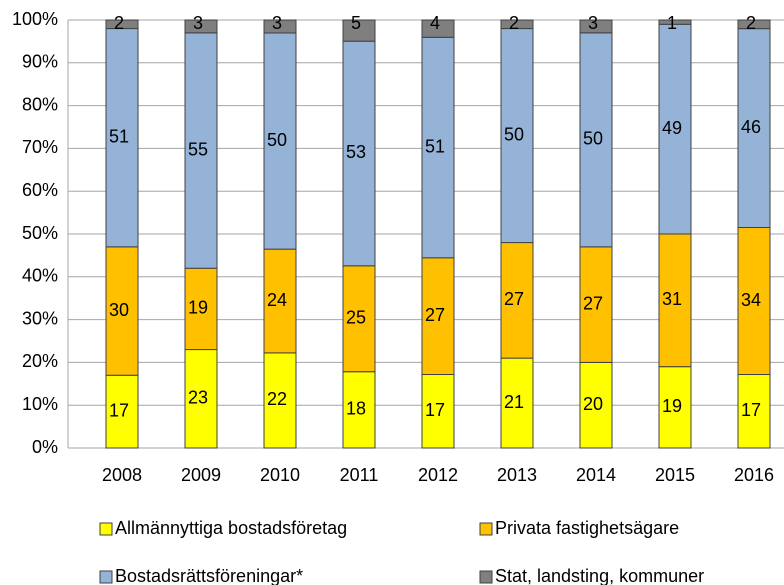 The width and height of the screenshot is (784, 585). Describe the element at coordinates (277, 399) in the screenshot. I see `data-label: 22` at that location.